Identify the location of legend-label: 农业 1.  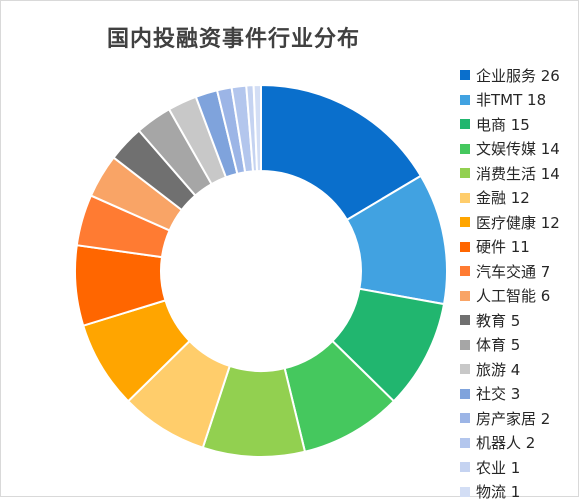
(498, 467).